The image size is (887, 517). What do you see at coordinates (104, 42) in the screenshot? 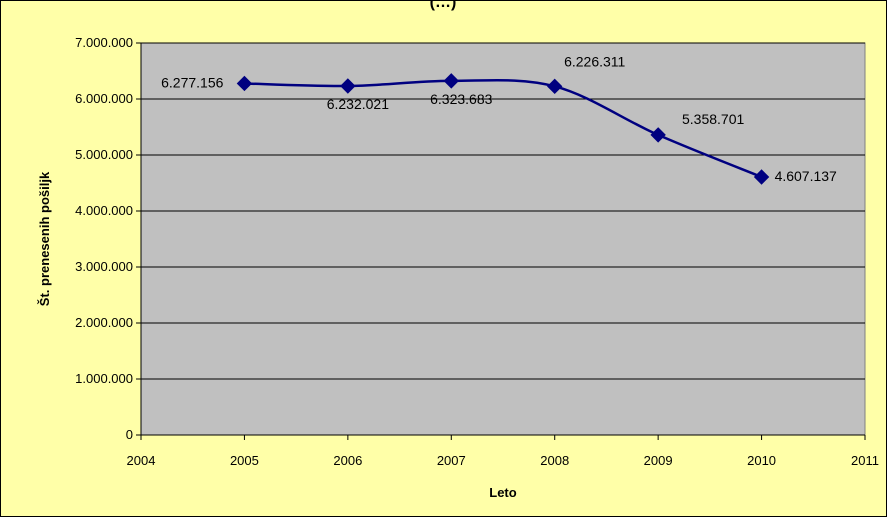
I see `y-tick-label: 7.000.000` at bounding box center [104, 42].